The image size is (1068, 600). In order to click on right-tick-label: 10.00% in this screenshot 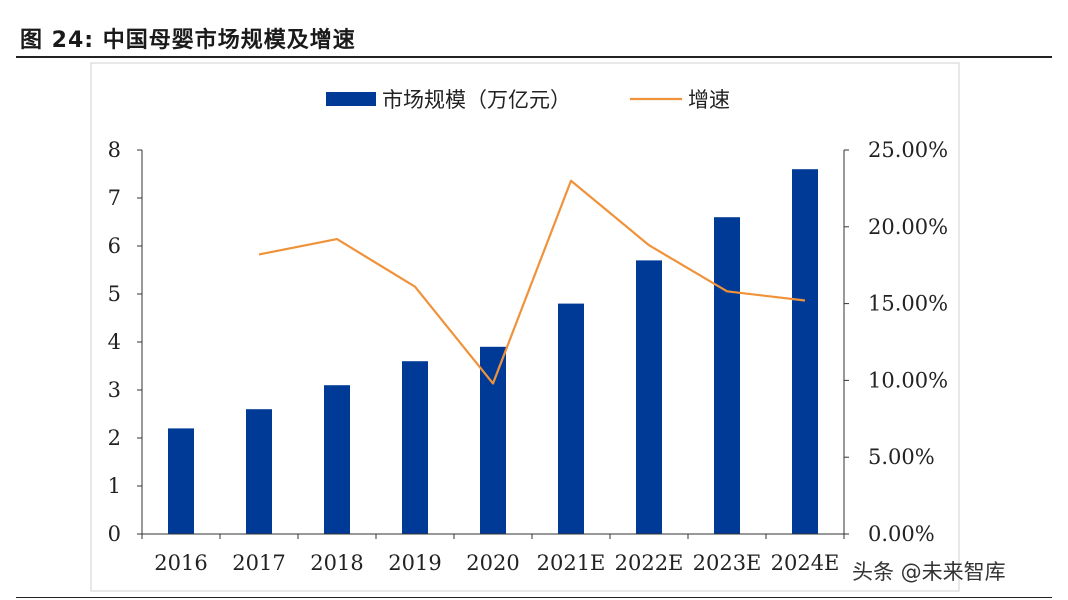, I will do `click(908, 380)`.